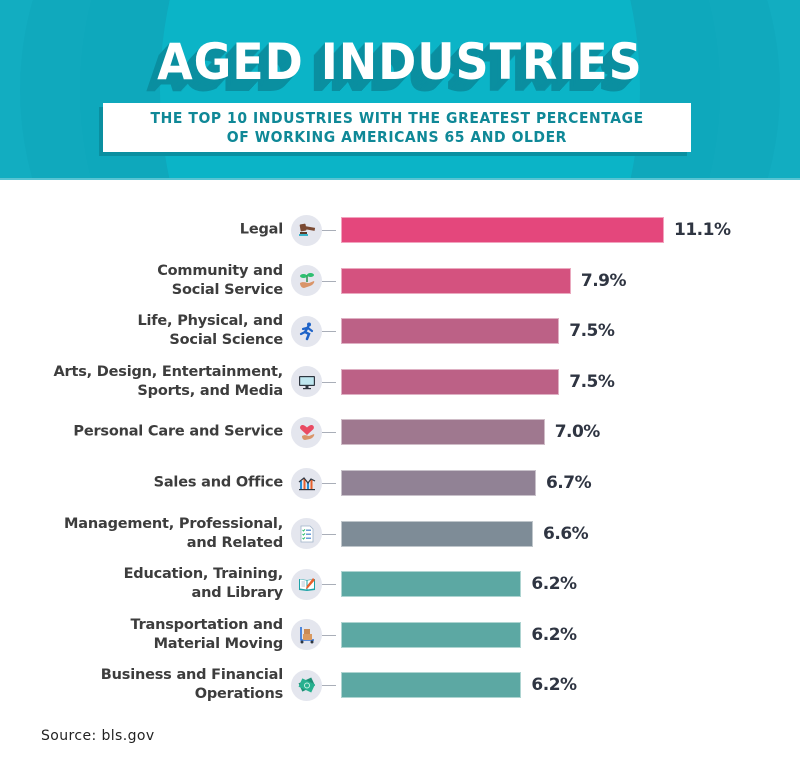  I want to click on category-label-line: Arts, Design, Entertainment,, so click(168, 371).